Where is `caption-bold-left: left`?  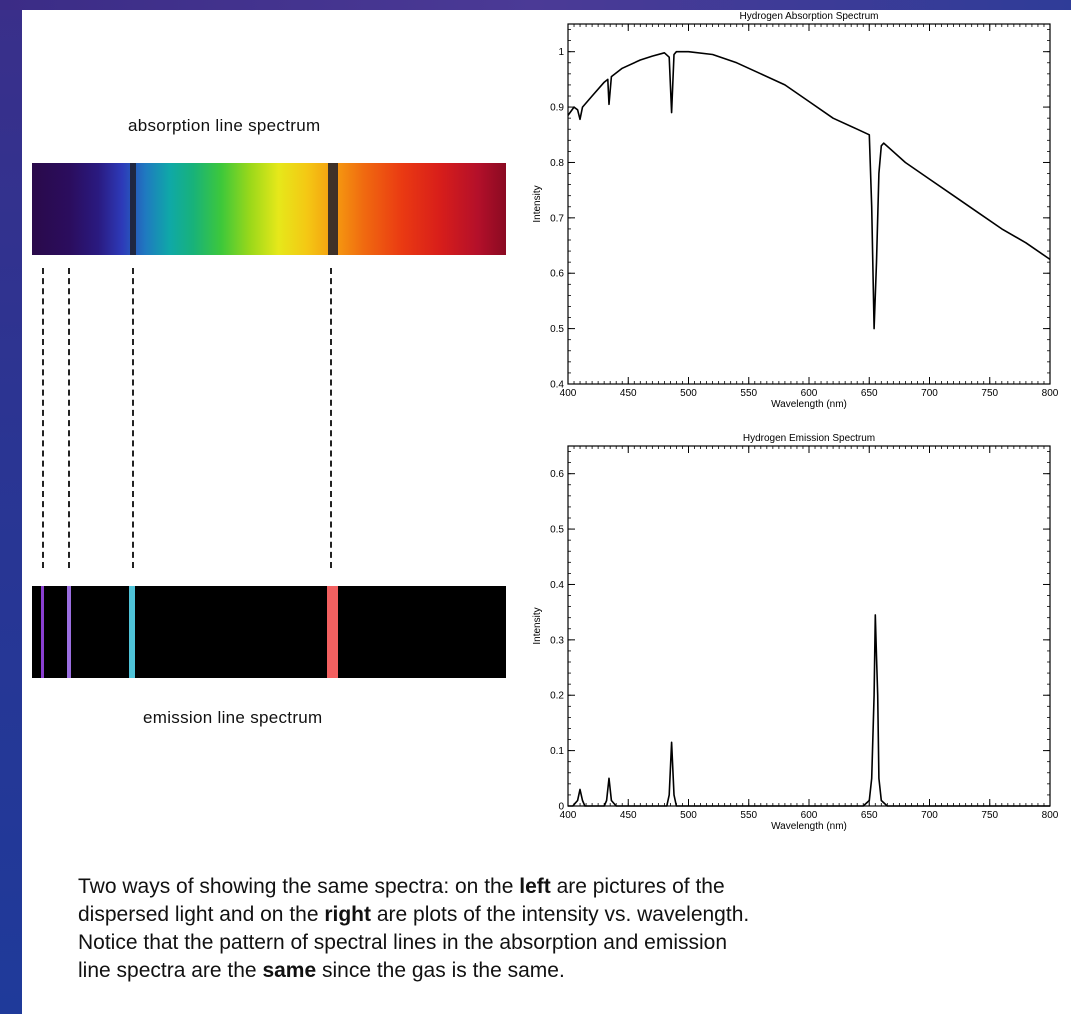 caption-bold-left: left is located at coordinates (535, 886).